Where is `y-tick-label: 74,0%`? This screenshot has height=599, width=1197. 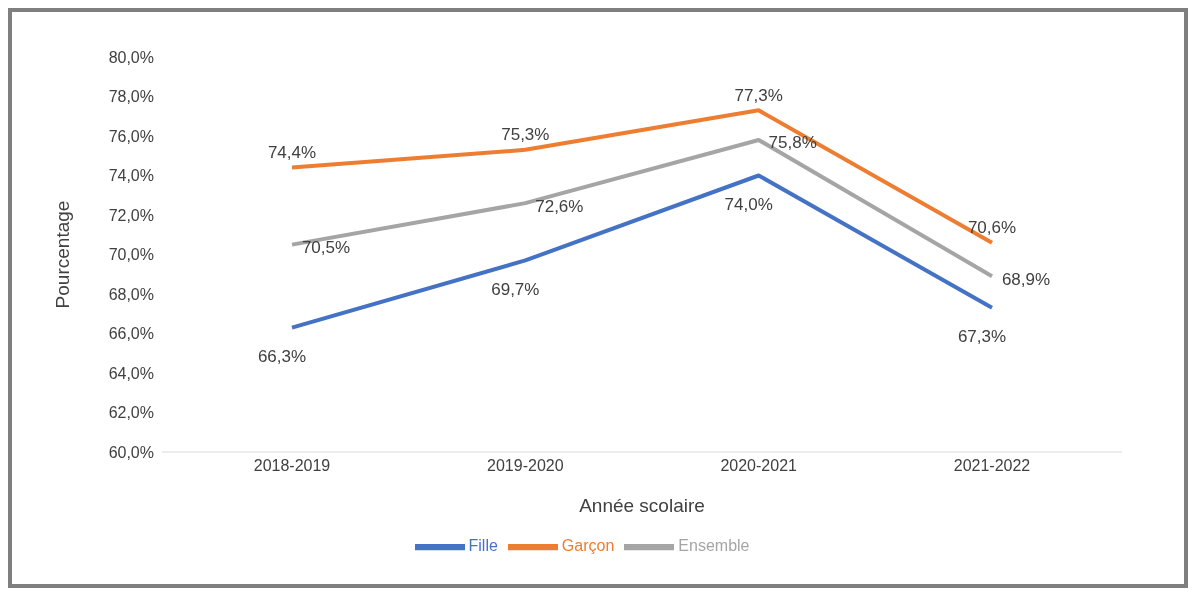 y-tick-label: 74,0% is located at coordinates (131, 176).